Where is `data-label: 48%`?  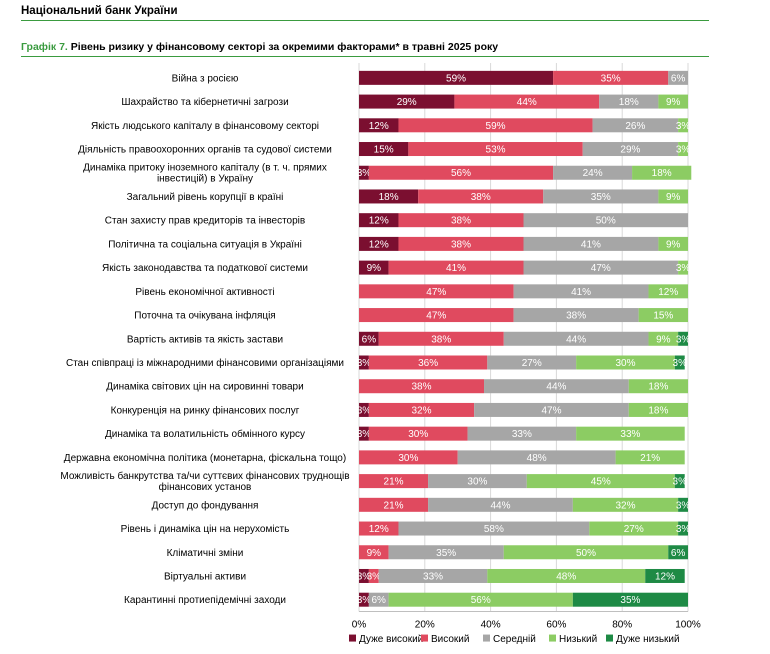 data-label: 48% is located at coordinates (566, 576).